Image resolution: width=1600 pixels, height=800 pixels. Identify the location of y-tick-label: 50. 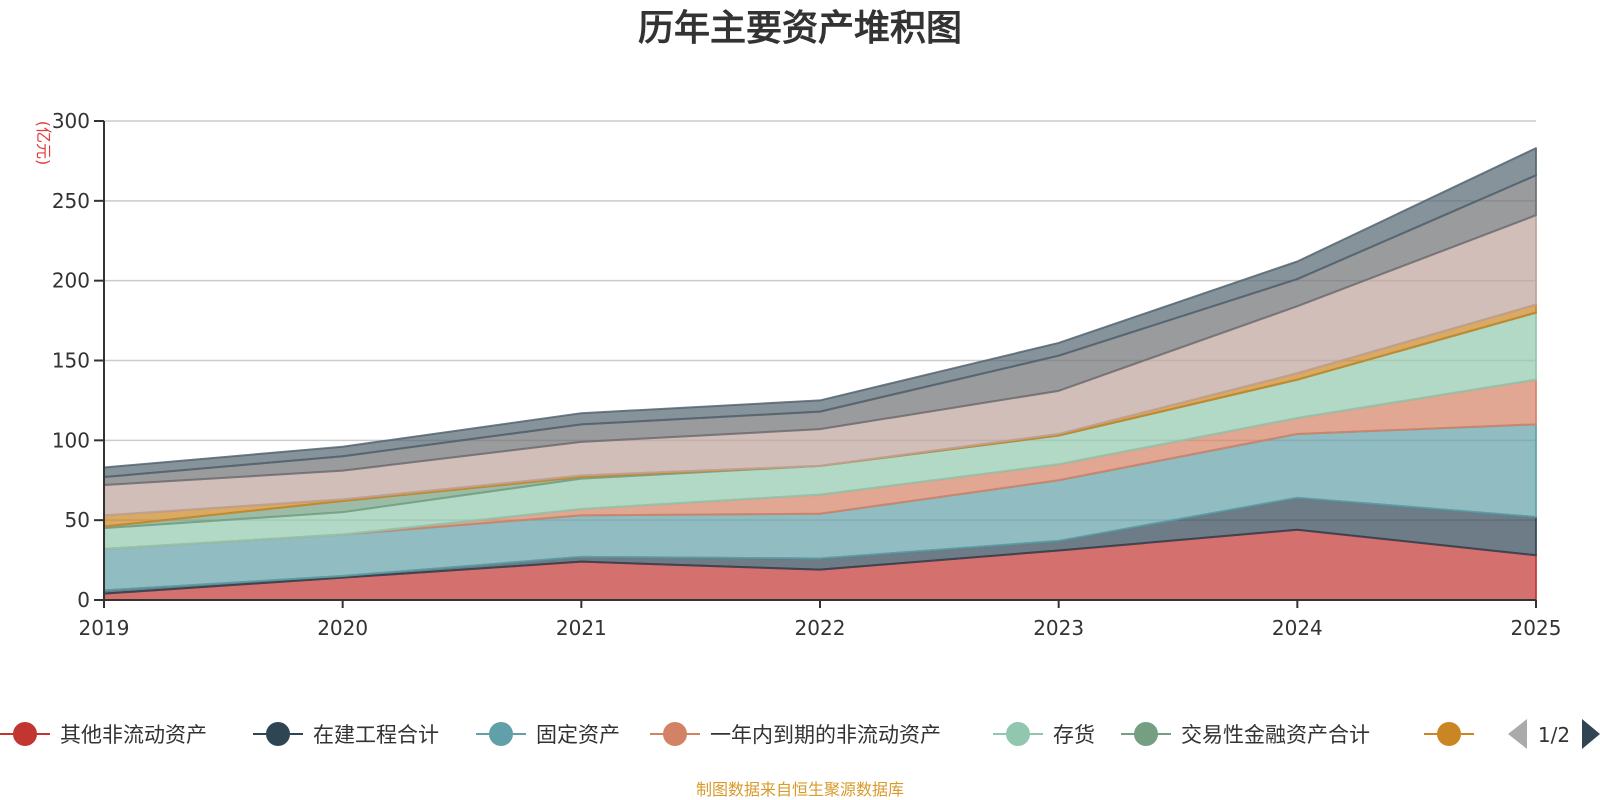
(77, 520).